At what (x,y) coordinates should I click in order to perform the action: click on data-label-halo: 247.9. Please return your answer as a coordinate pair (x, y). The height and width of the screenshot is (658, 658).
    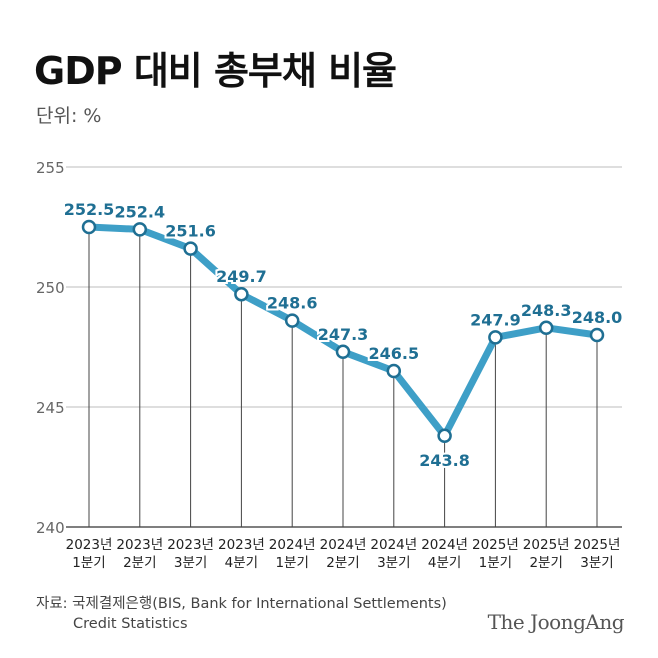
    Looking at the image, I should click on (495, 319).